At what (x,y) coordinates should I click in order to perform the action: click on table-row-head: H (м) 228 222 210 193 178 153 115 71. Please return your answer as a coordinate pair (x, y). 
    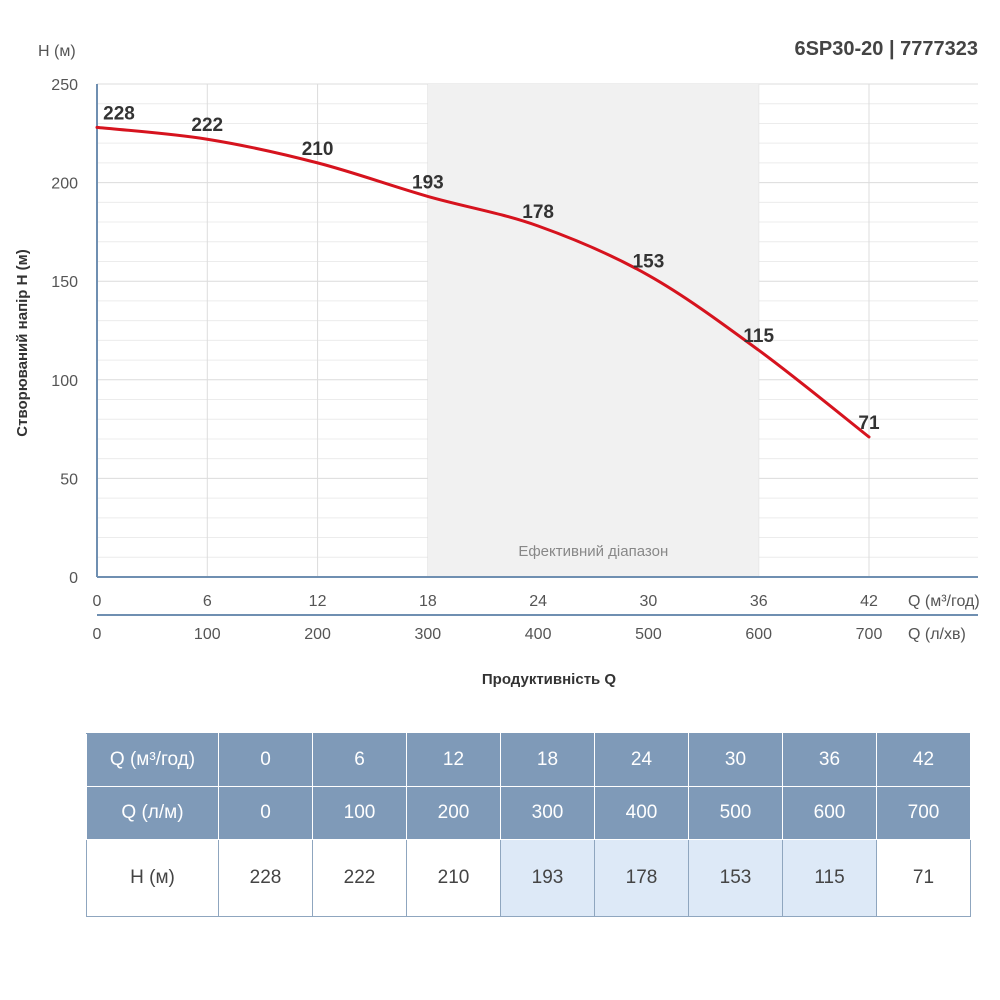
    Looking at the image, I should click on (528, 878).